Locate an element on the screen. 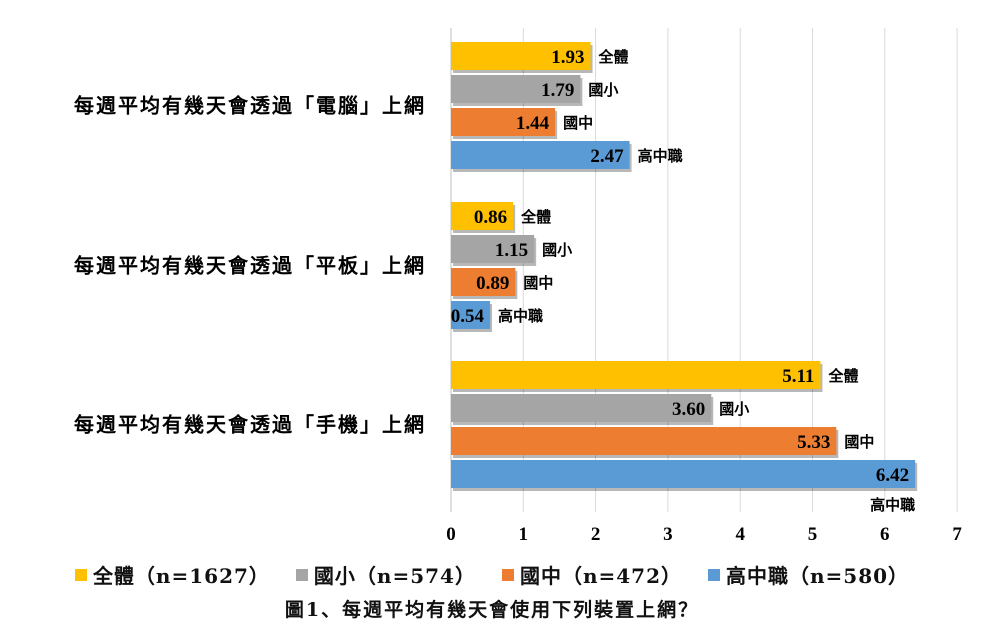 The height and width of the screenshot is (637, 984). data-label: 5.33 is located at coordinates (813, 442).